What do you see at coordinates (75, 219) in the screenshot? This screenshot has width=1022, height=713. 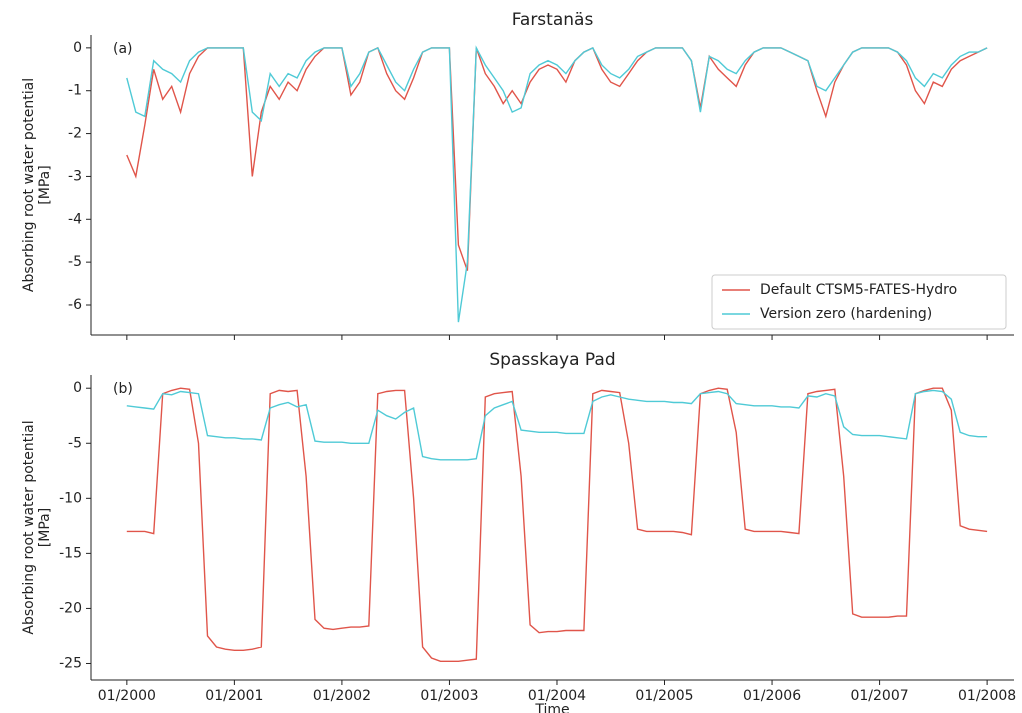 I see `y-tick-label: -4` at bounding box center [75, 219].